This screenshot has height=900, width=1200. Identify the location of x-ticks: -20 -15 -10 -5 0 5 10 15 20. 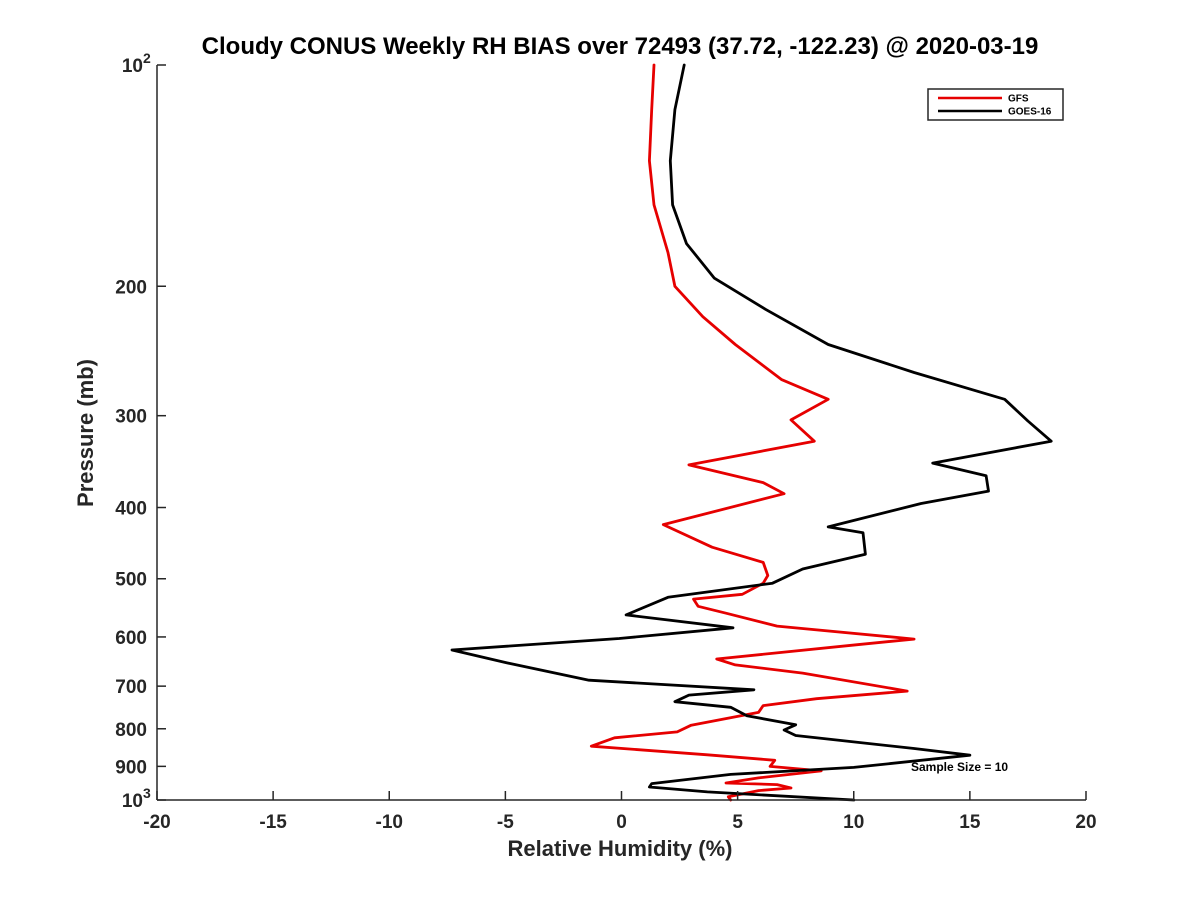
(620, 812).